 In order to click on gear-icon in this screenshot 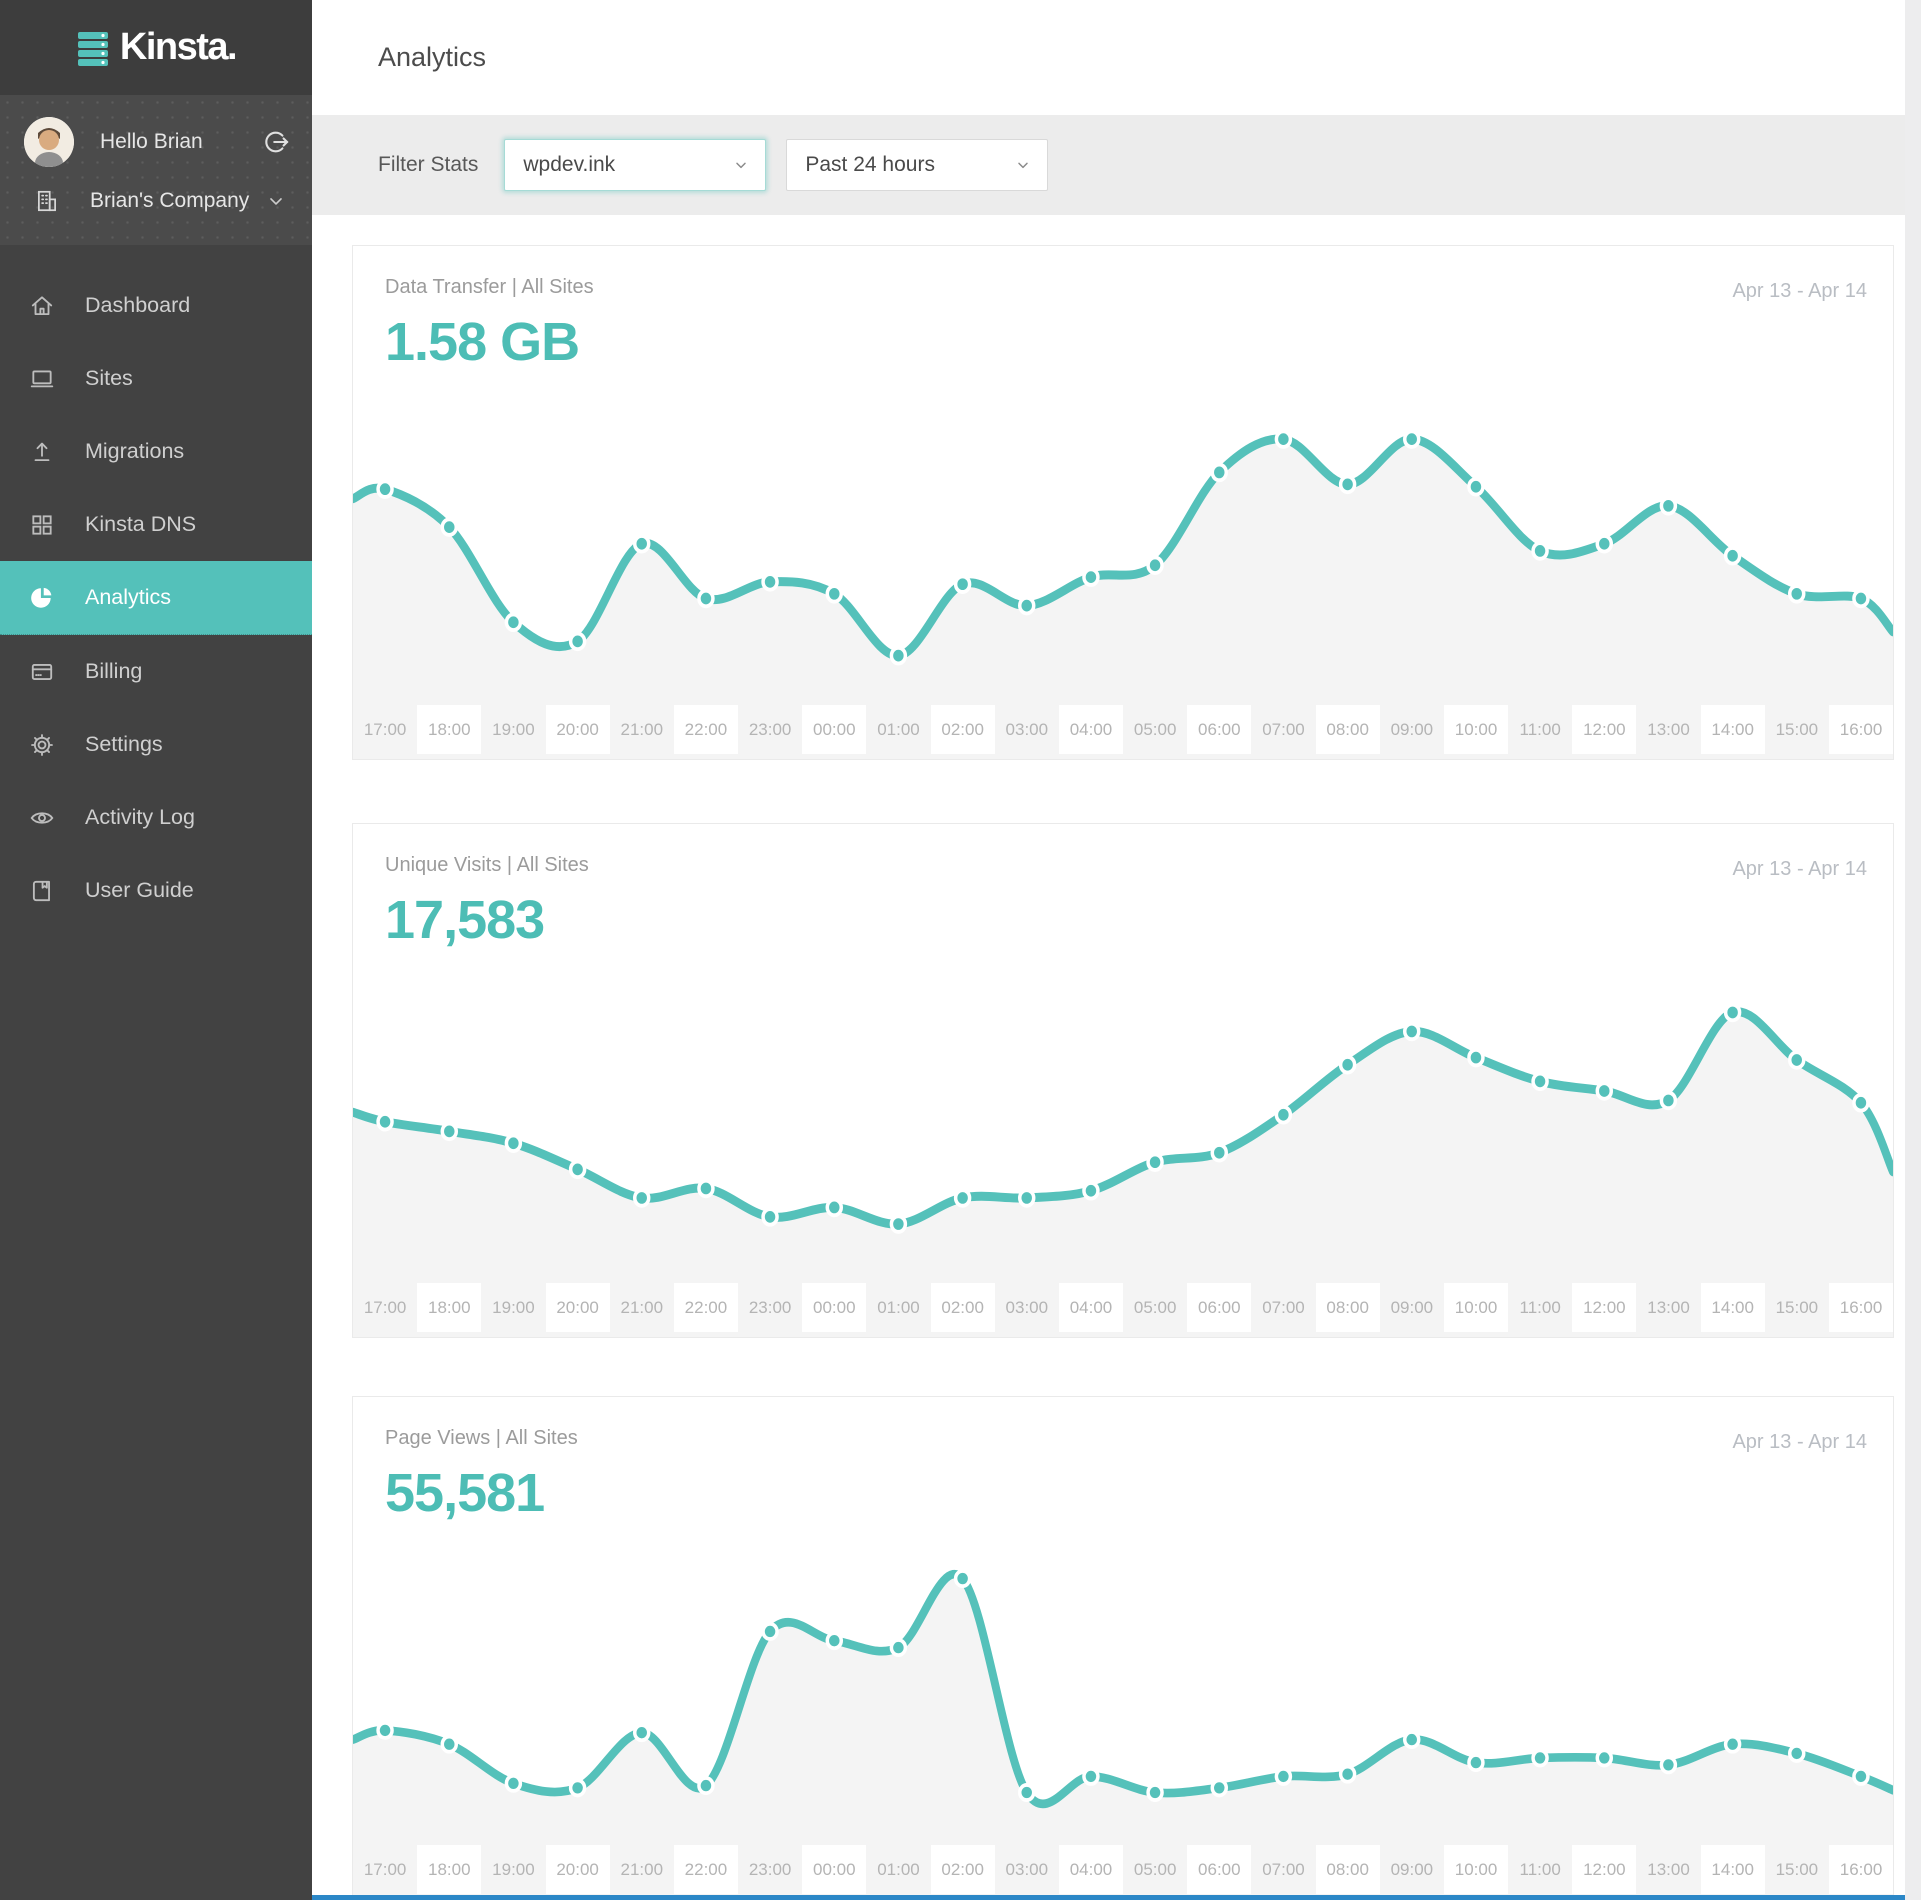, I will do `click(43, 745)`.